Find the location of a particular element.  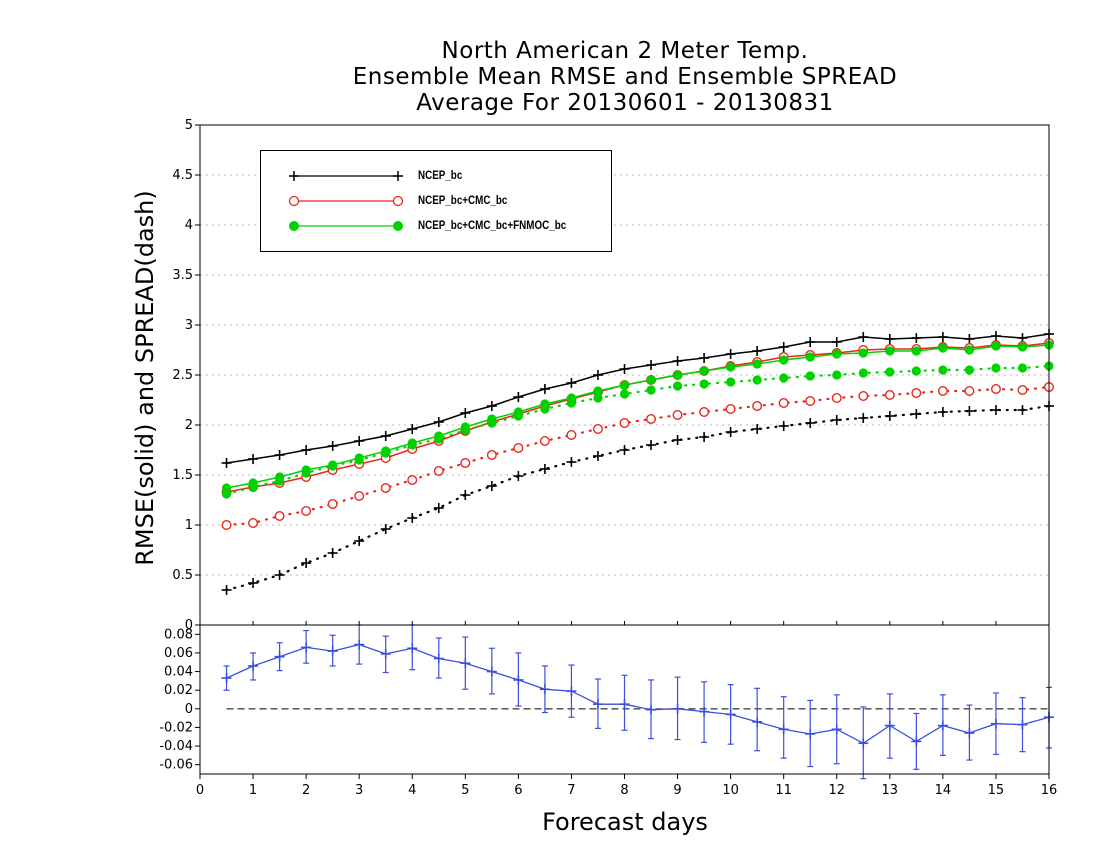

x-tick-label: 6 is located at coordinates (518, 790).